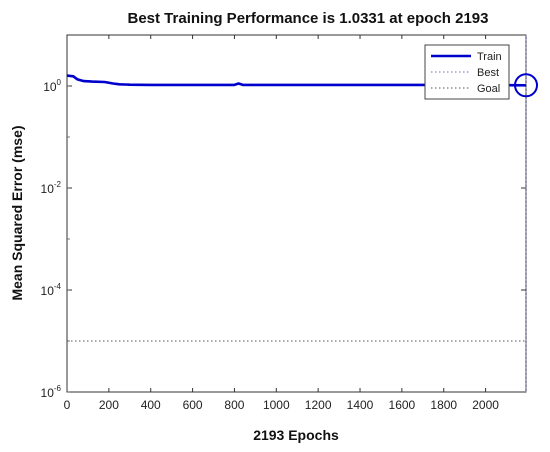  What do you see at coordinates (488, 73) in the screenshot?
I see `legend-label-best: Best` at bounding box center [488, 73].